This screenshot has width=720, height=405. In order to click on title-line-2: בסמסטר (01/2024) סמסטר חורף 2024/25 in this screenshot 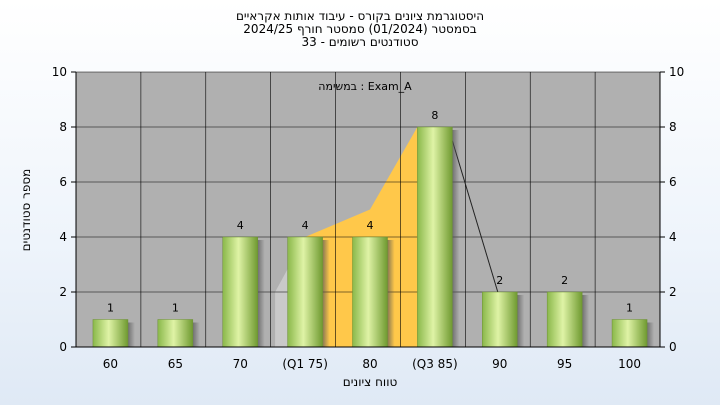, I will do `click(360, 29)`.